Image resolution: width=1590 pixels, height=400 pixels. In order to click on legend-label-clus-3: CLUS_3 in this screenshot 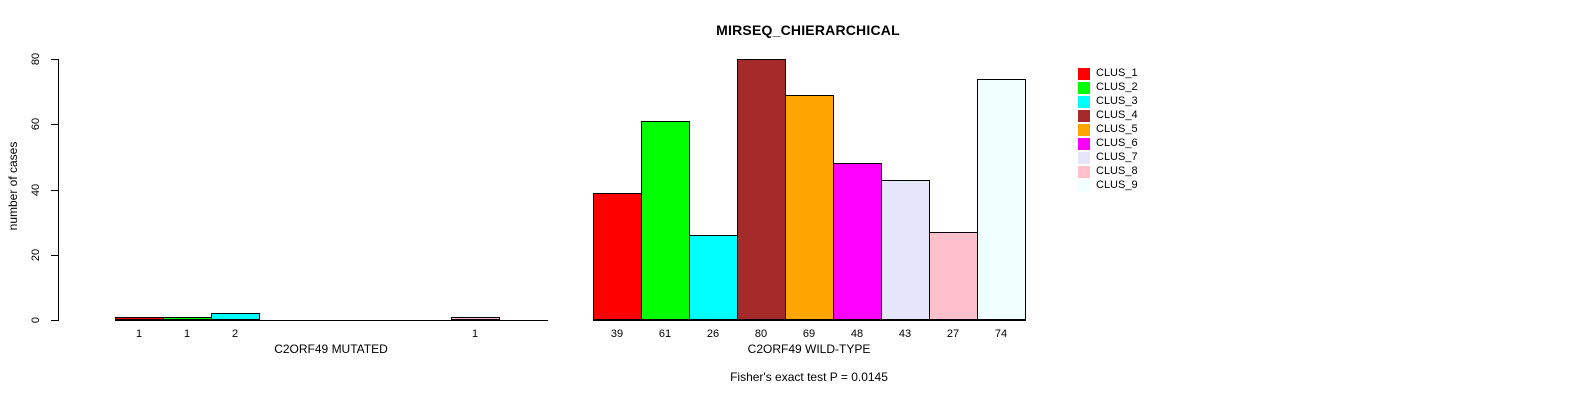, I will do `click(1117, 101)`.